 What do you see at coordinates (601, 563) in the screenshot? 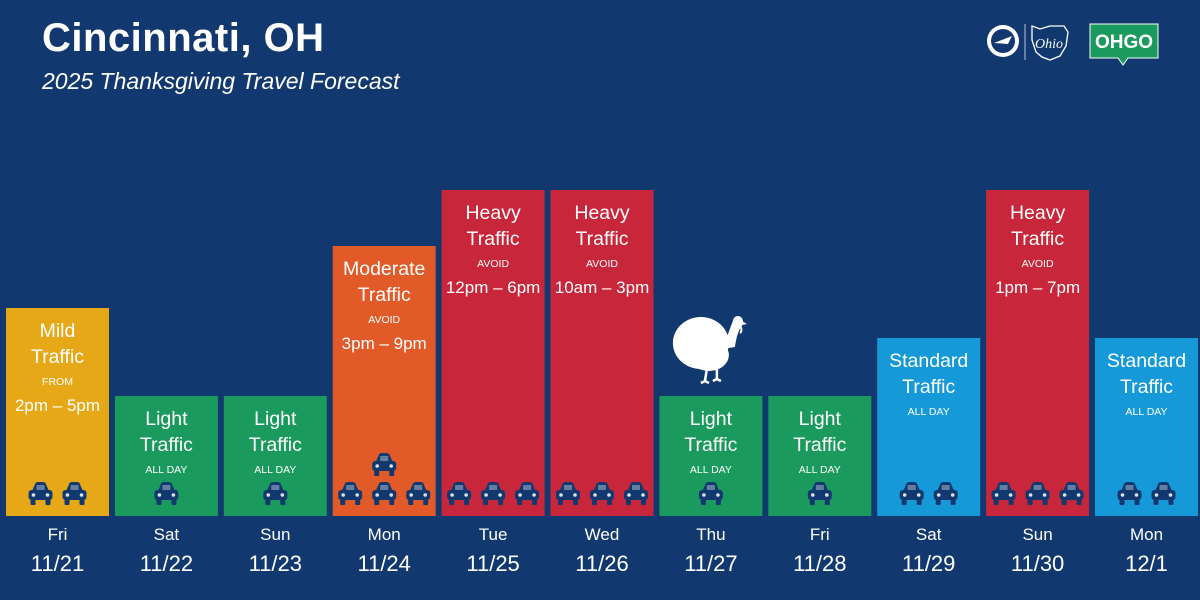
I see `date-label: 11/26` at bounding box center [601, 563].